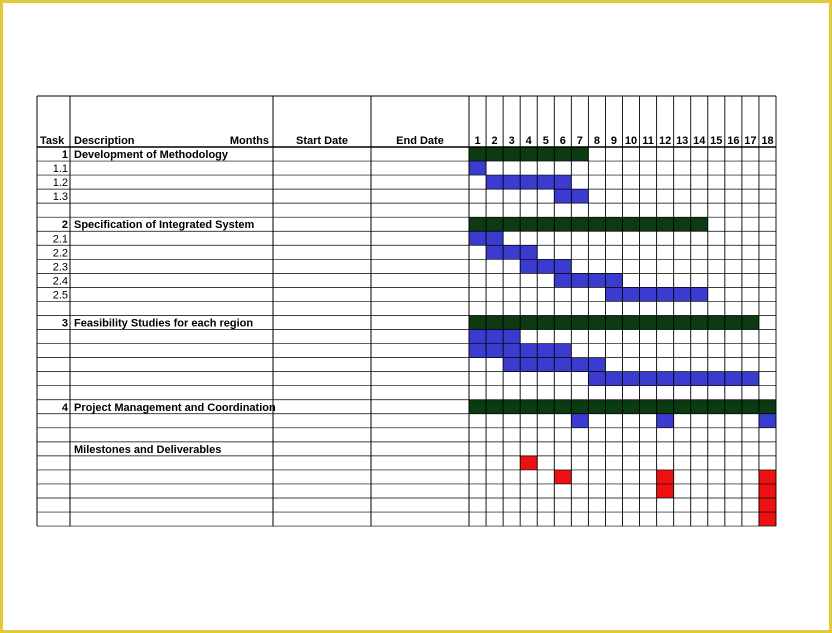  Describe the element at coordinates (151, 155) in the screenshot. I see `task-description: Development of Methodology` at that location.